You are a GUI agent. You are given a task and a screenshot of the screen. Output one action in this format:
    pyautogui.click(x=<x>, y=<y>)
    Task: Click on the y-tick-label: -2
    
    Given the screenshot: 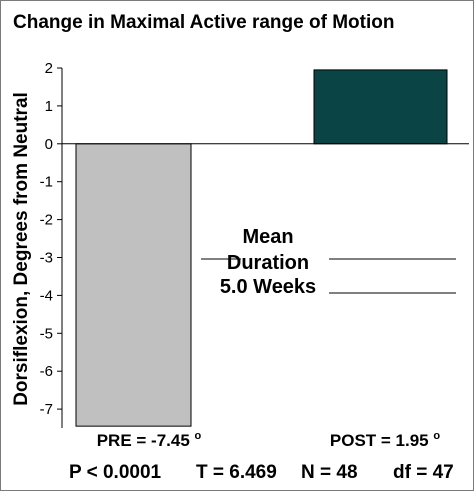 What is the action you would take?
    pyautogui.click(x=46, y=220)
    